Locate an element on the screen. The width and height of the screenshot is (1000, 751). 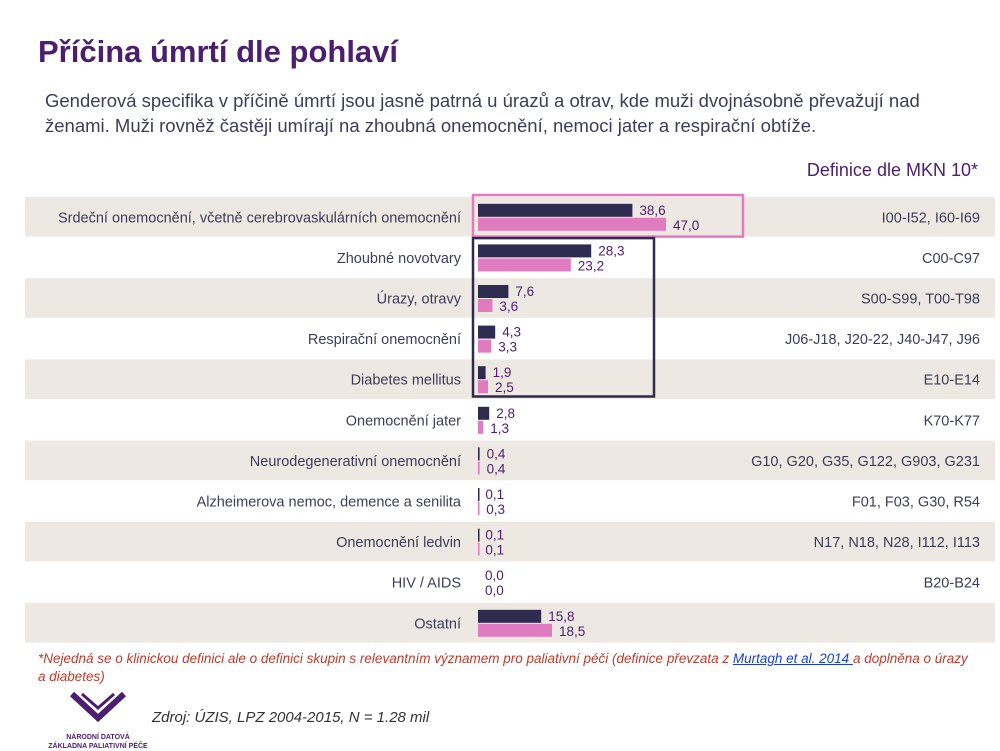
highlight-box-men-dominant is located at coordinates (563, 317).